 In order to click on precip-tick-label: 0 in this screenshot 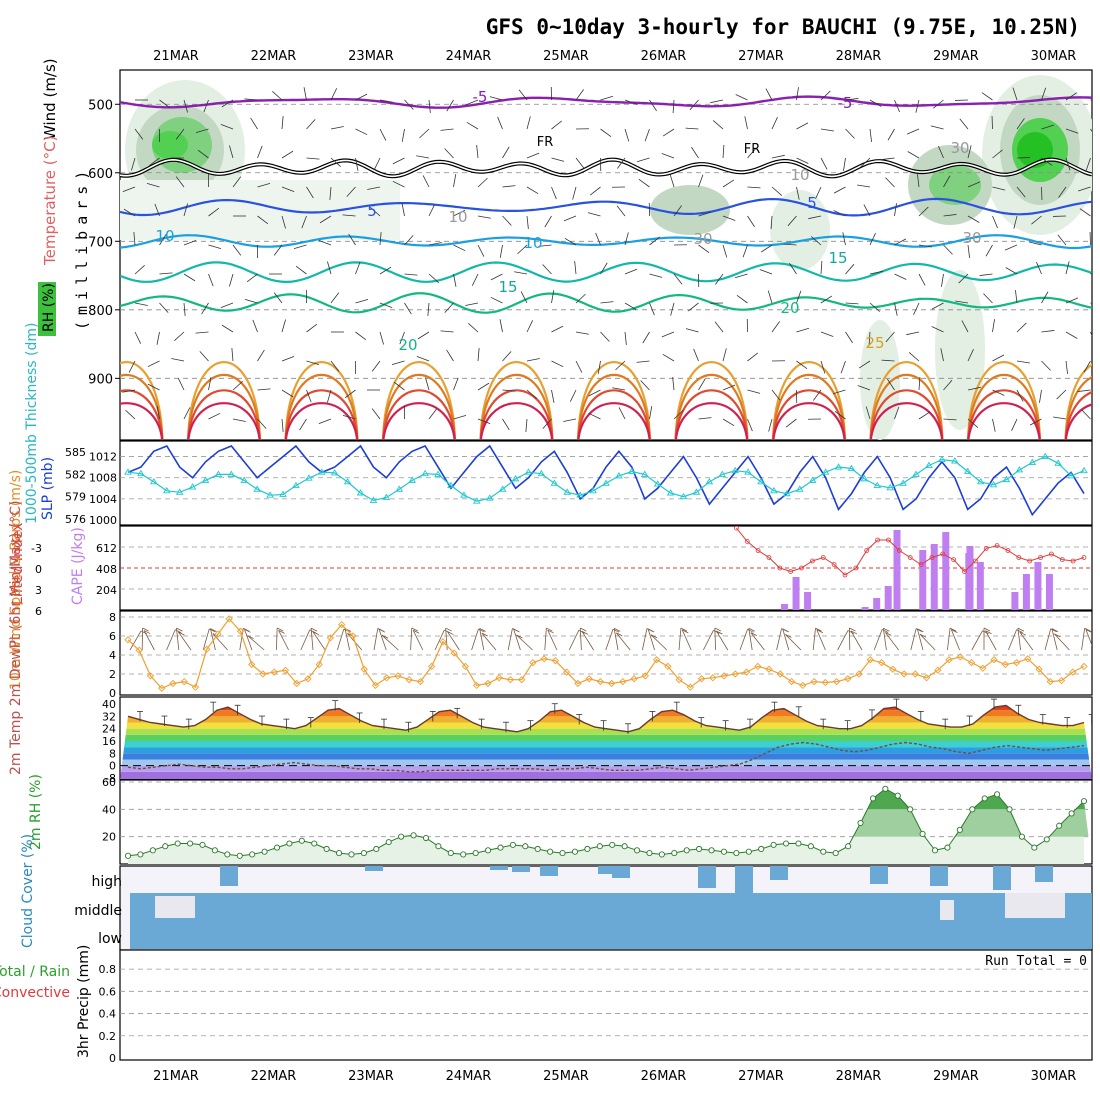, I will do `click(112, 1058)`.